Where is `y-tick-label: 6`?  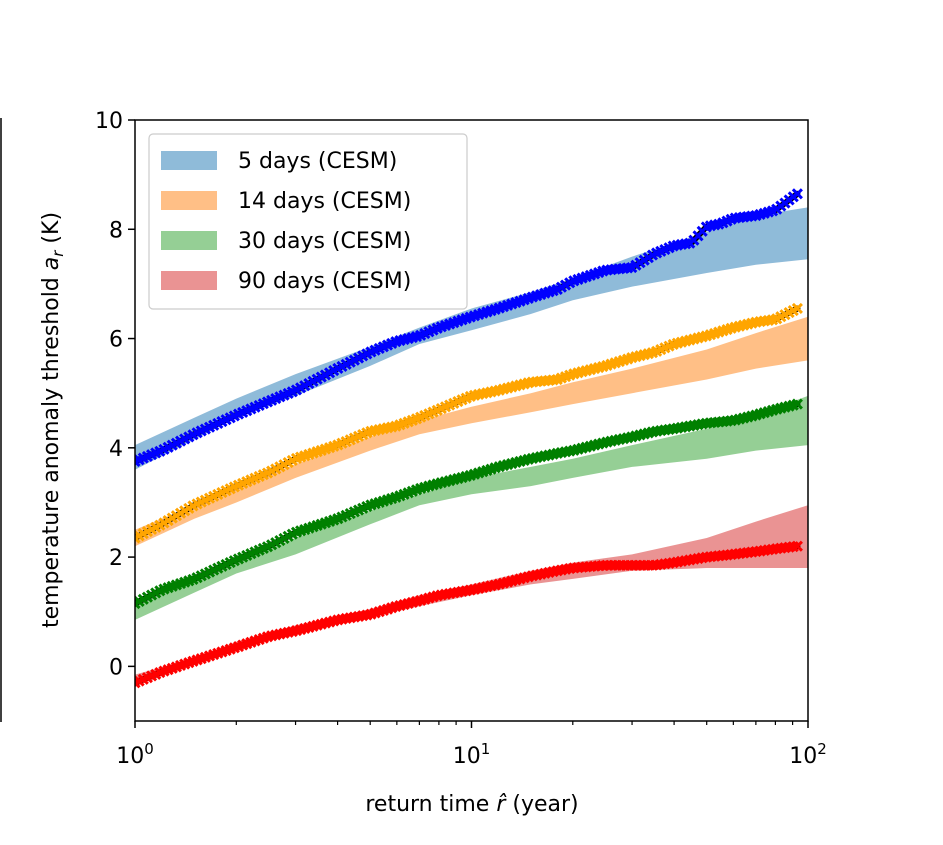 y-tick-label: 6 is located at coordinates (116, 340).